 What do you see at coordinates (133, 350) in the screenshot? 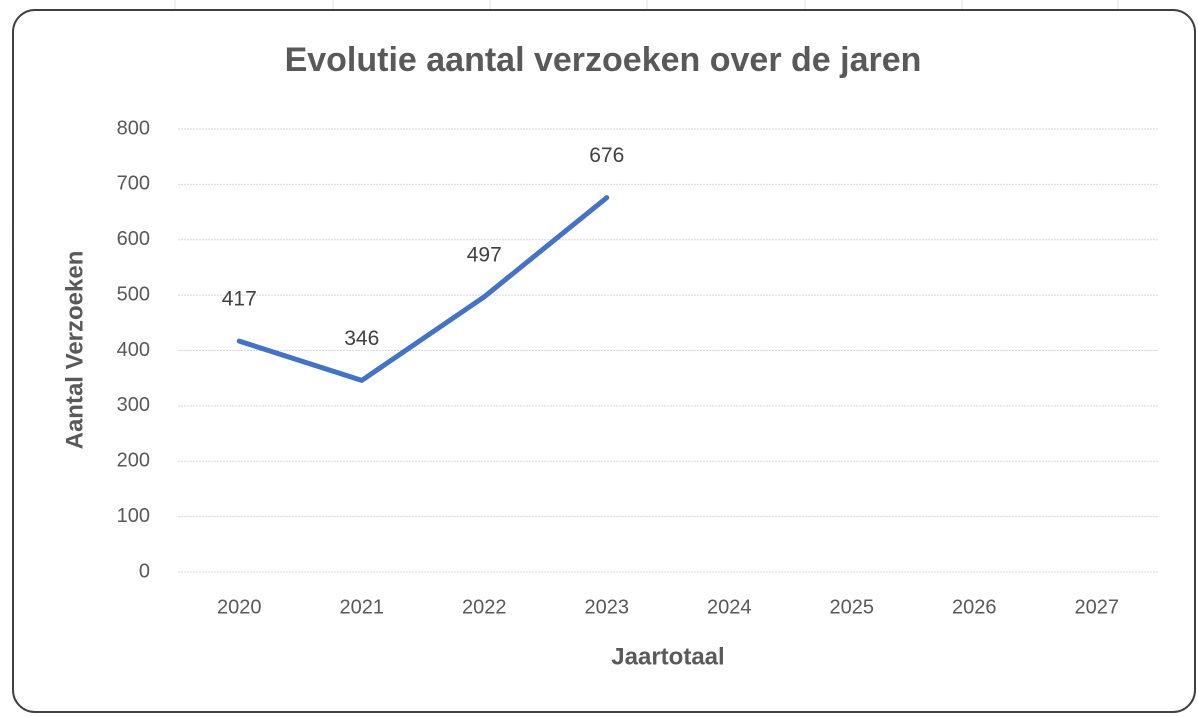
I see `y-tick-label: 400` at bounding box center [133, 350].